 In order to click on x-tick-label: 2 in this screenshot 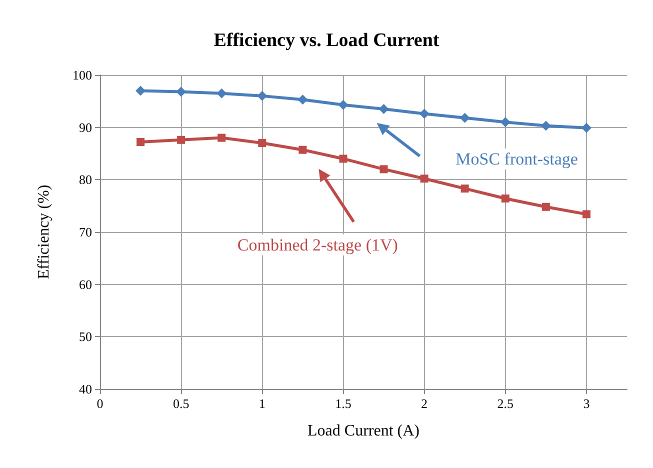, I will do `click(424, 403)`.